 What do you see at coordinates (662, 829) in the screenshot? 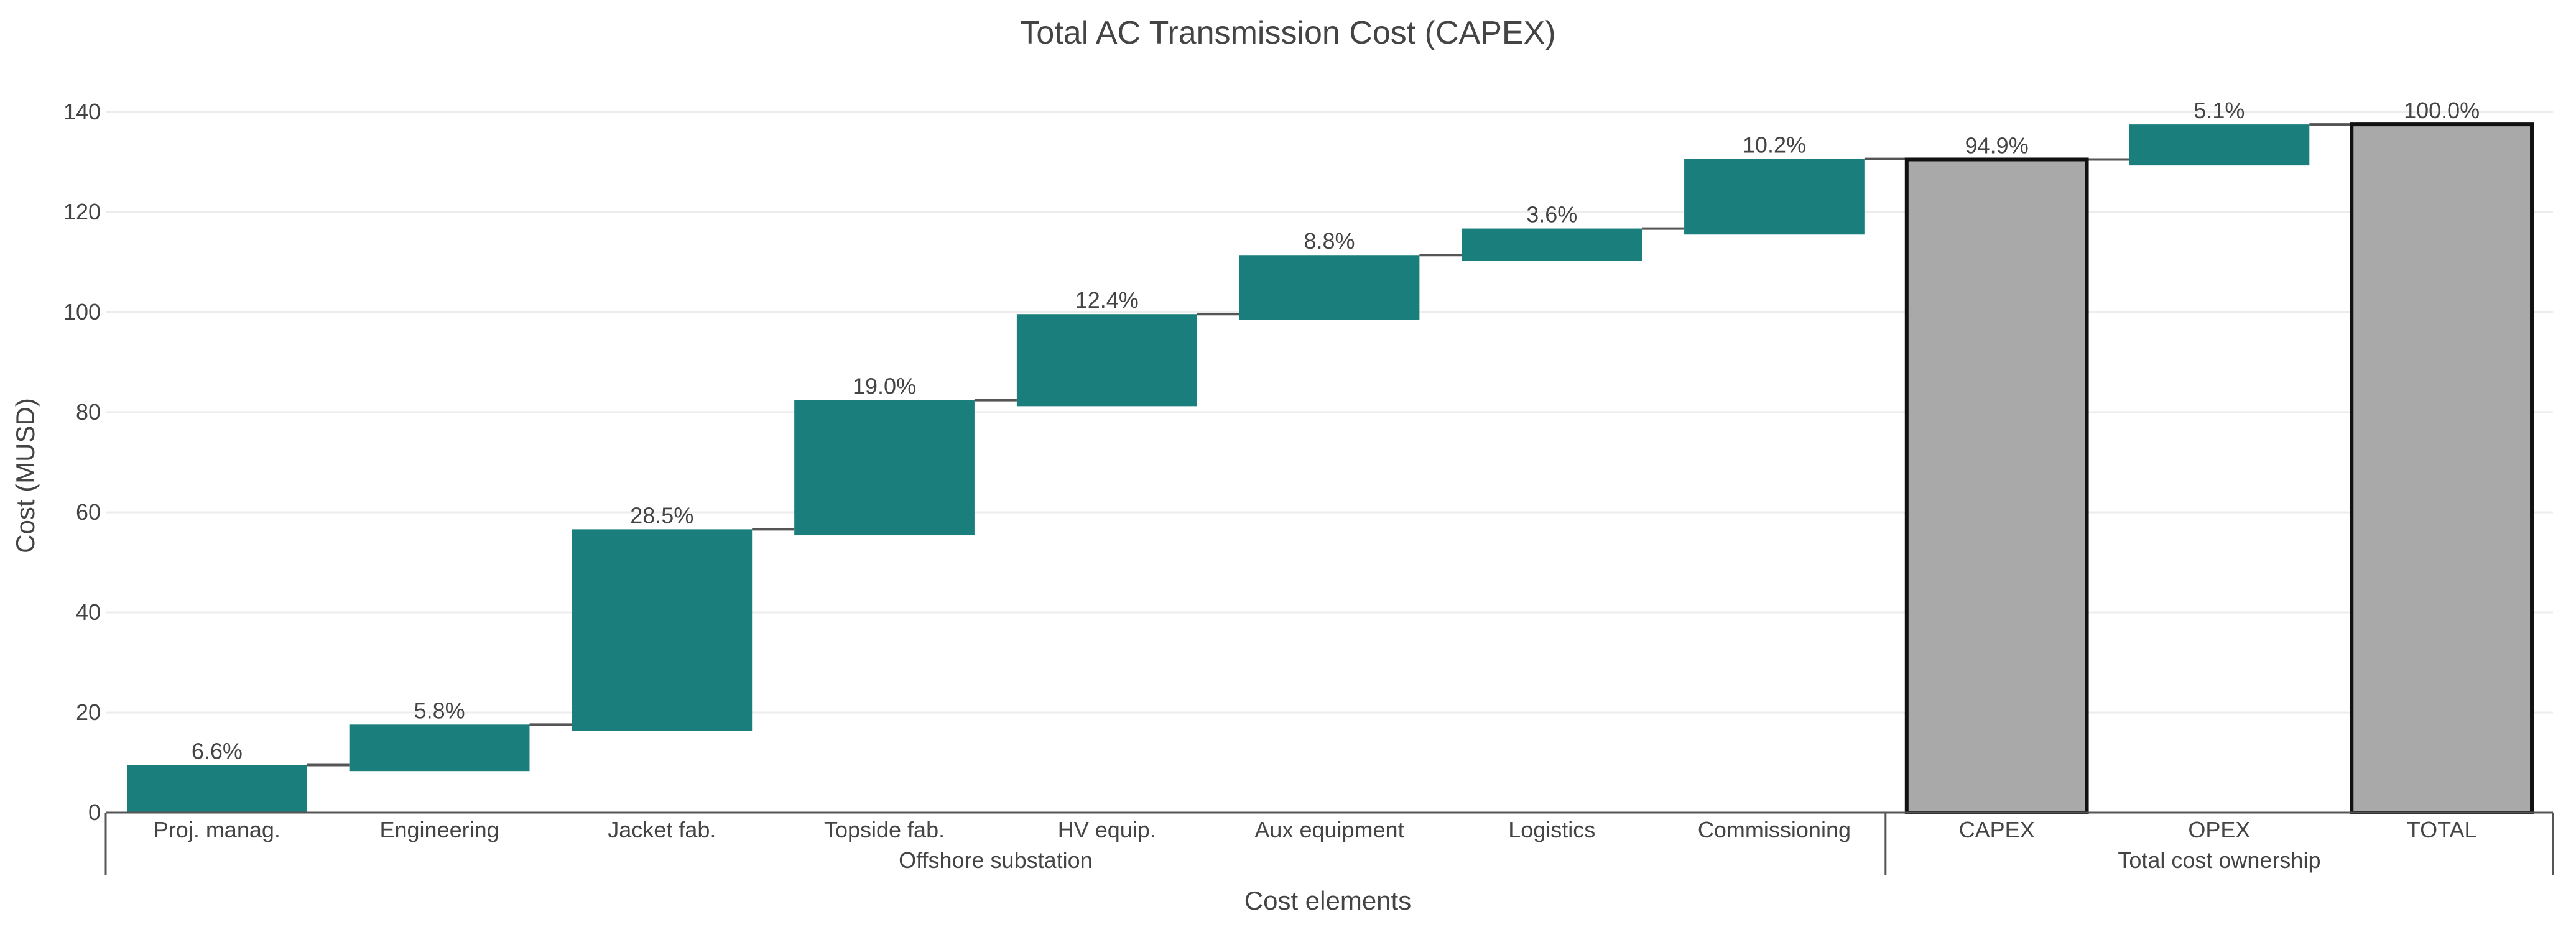
I see `category-label: Jacket fab.` at bounding box center [662, 829].